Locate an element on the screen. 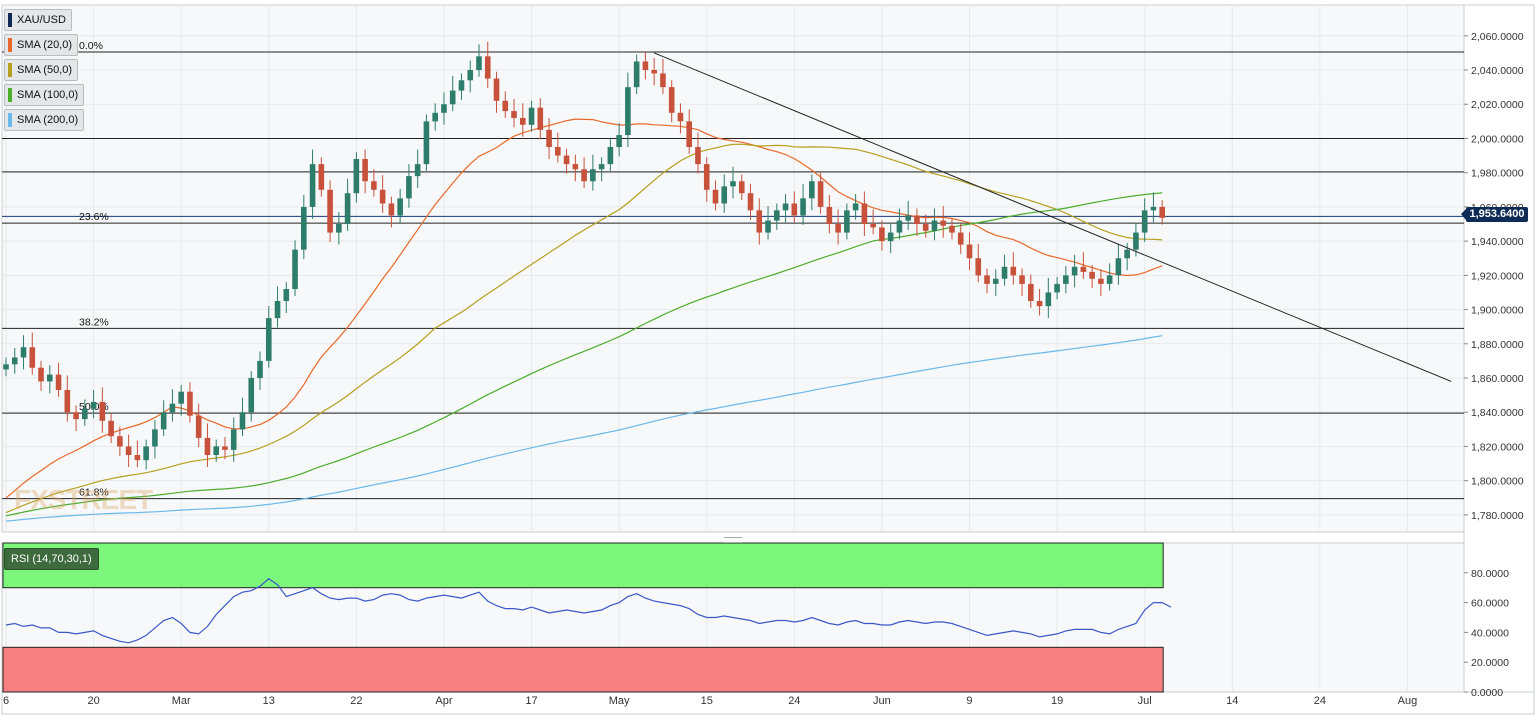  rsi-oversold-zone is located at coordinates (583, 669).